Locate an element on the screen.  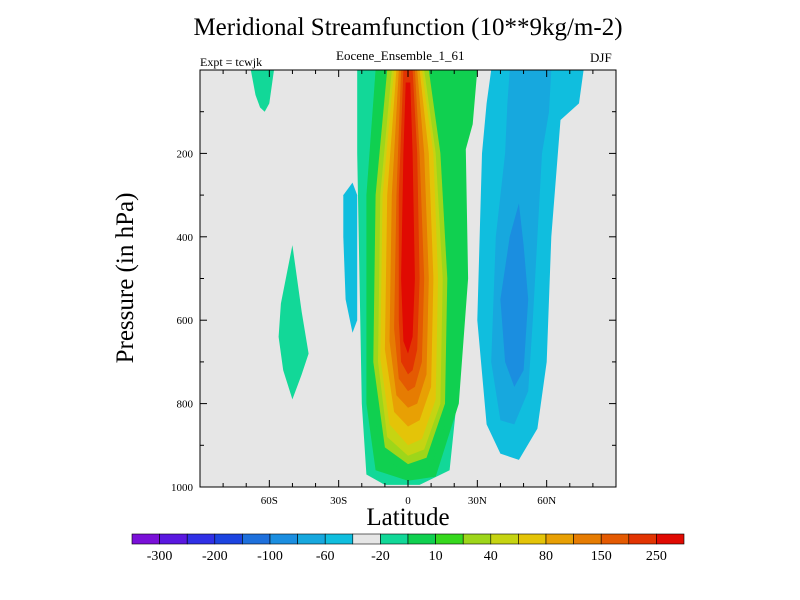
colorbar-label: -200 is located at coordinates (215, 556).